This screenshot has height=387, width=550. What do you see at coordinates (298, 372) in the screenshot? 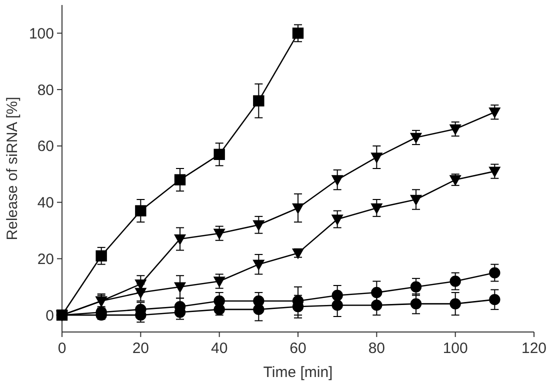
I see `x-axis-title: Time [min]` at bounding box center [298, 372].